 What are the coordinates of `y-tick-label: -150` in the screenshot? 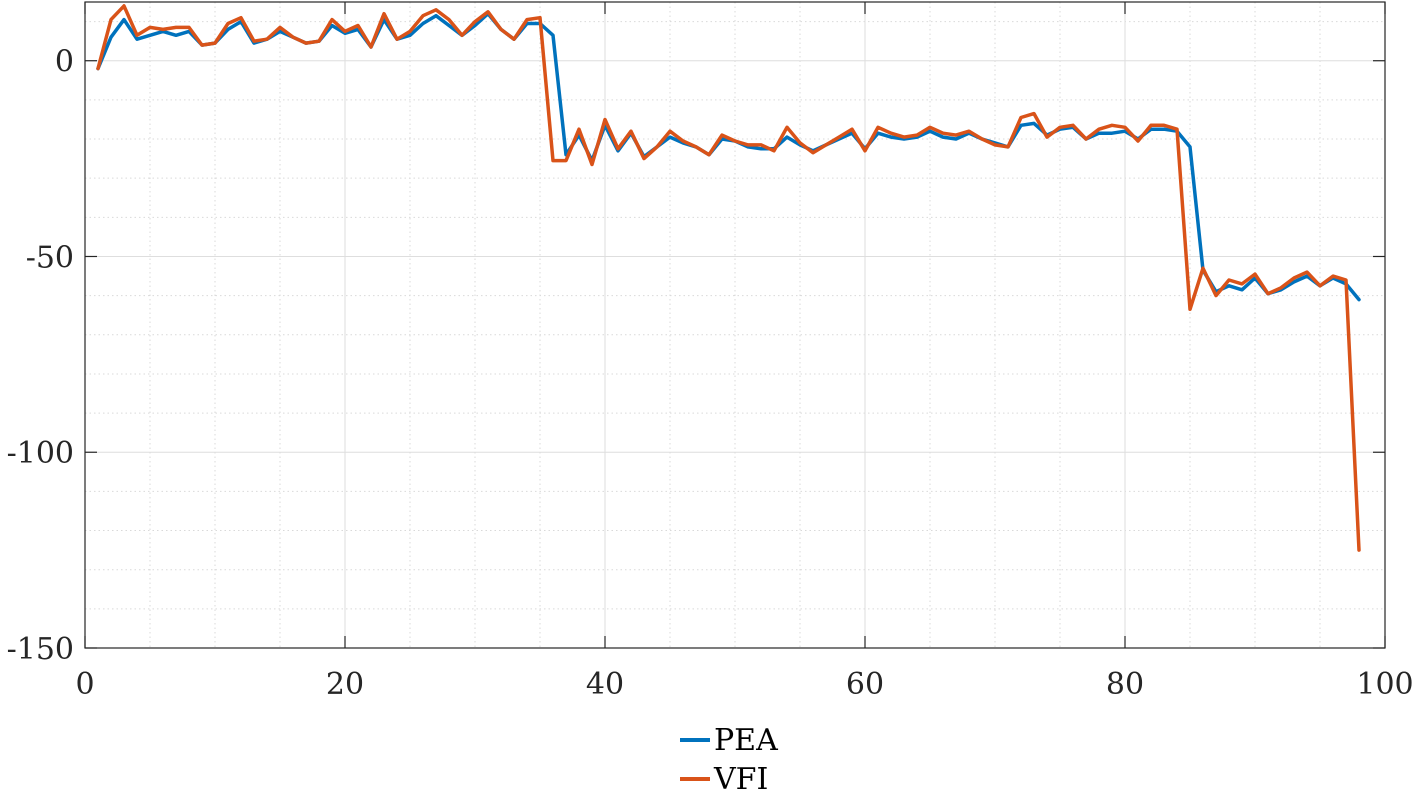 It's located at (40, 649).